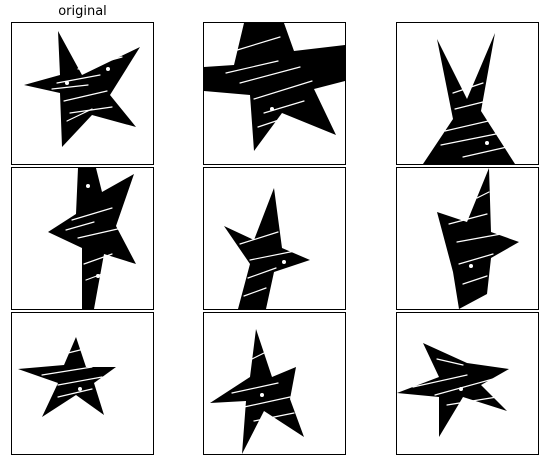 The width and height of the screenshot is (545, 465). I want to click on star-panel-original, so click(82, 93).